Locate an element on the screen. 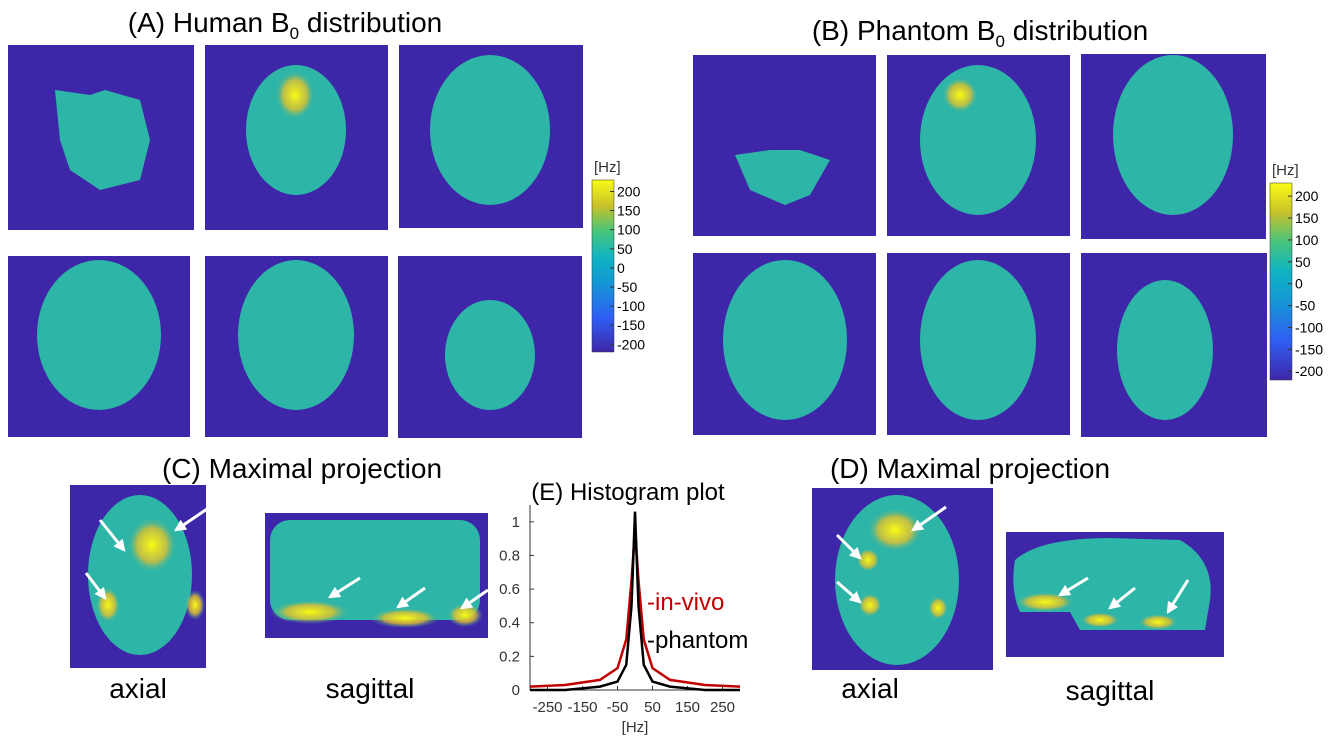  panel-d-images is located at coordinates (1018, 579).